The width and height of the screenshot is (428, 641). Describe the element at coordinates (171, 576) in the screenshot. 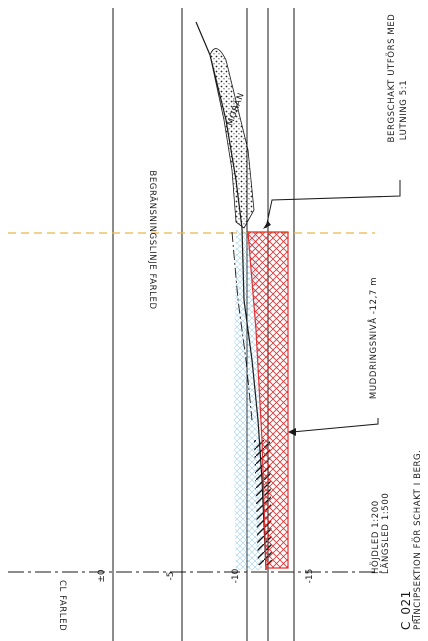

I see `level-label-minus5: -5` at that location.